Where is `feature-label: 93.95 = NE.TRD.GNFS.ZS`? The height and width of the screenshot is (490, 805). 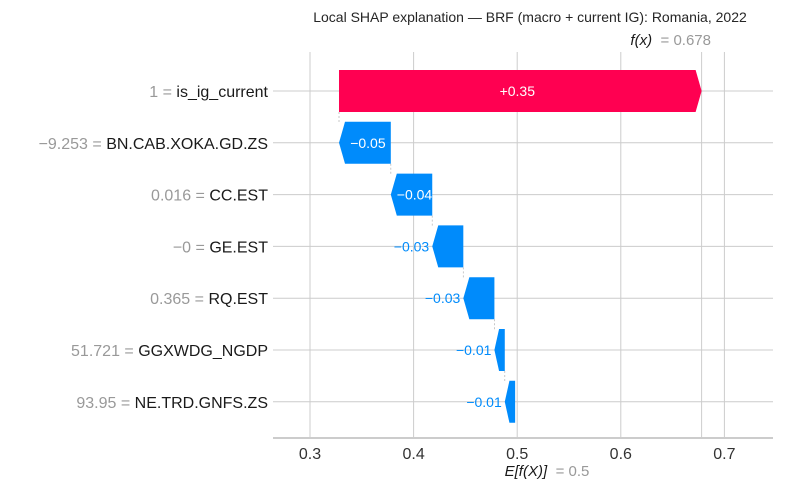 feature-label: 93.95 = NE.TRD.GNFS.ZS is located at coordinates (172, 403).